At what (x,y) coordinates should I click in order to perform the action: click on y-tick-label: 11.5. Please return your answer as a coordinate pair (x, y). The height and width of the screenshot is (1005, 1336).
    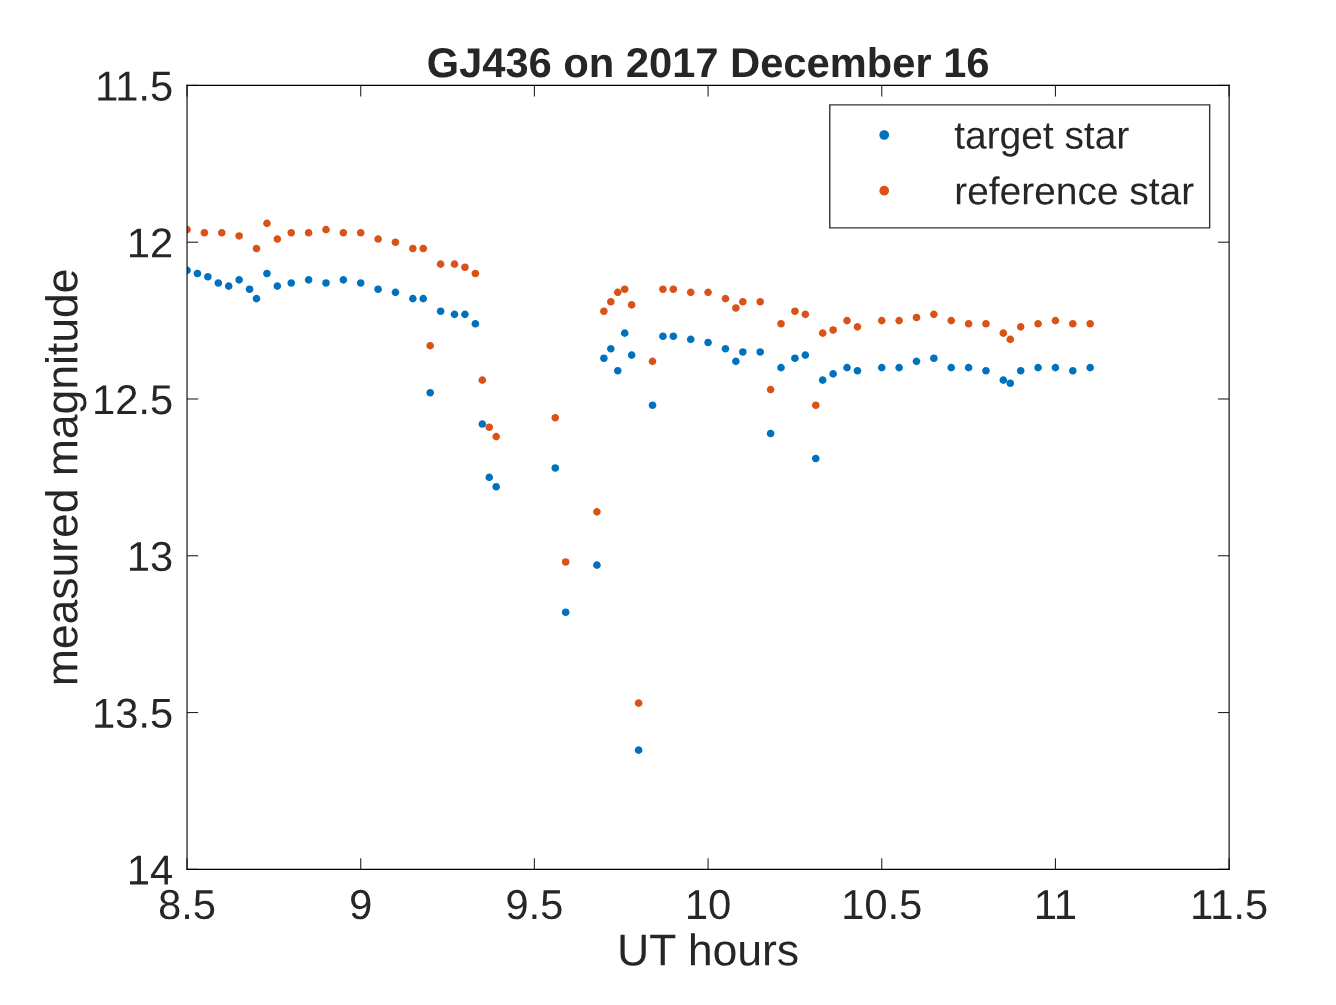
    Looking at the image, I should click on (135, 86).